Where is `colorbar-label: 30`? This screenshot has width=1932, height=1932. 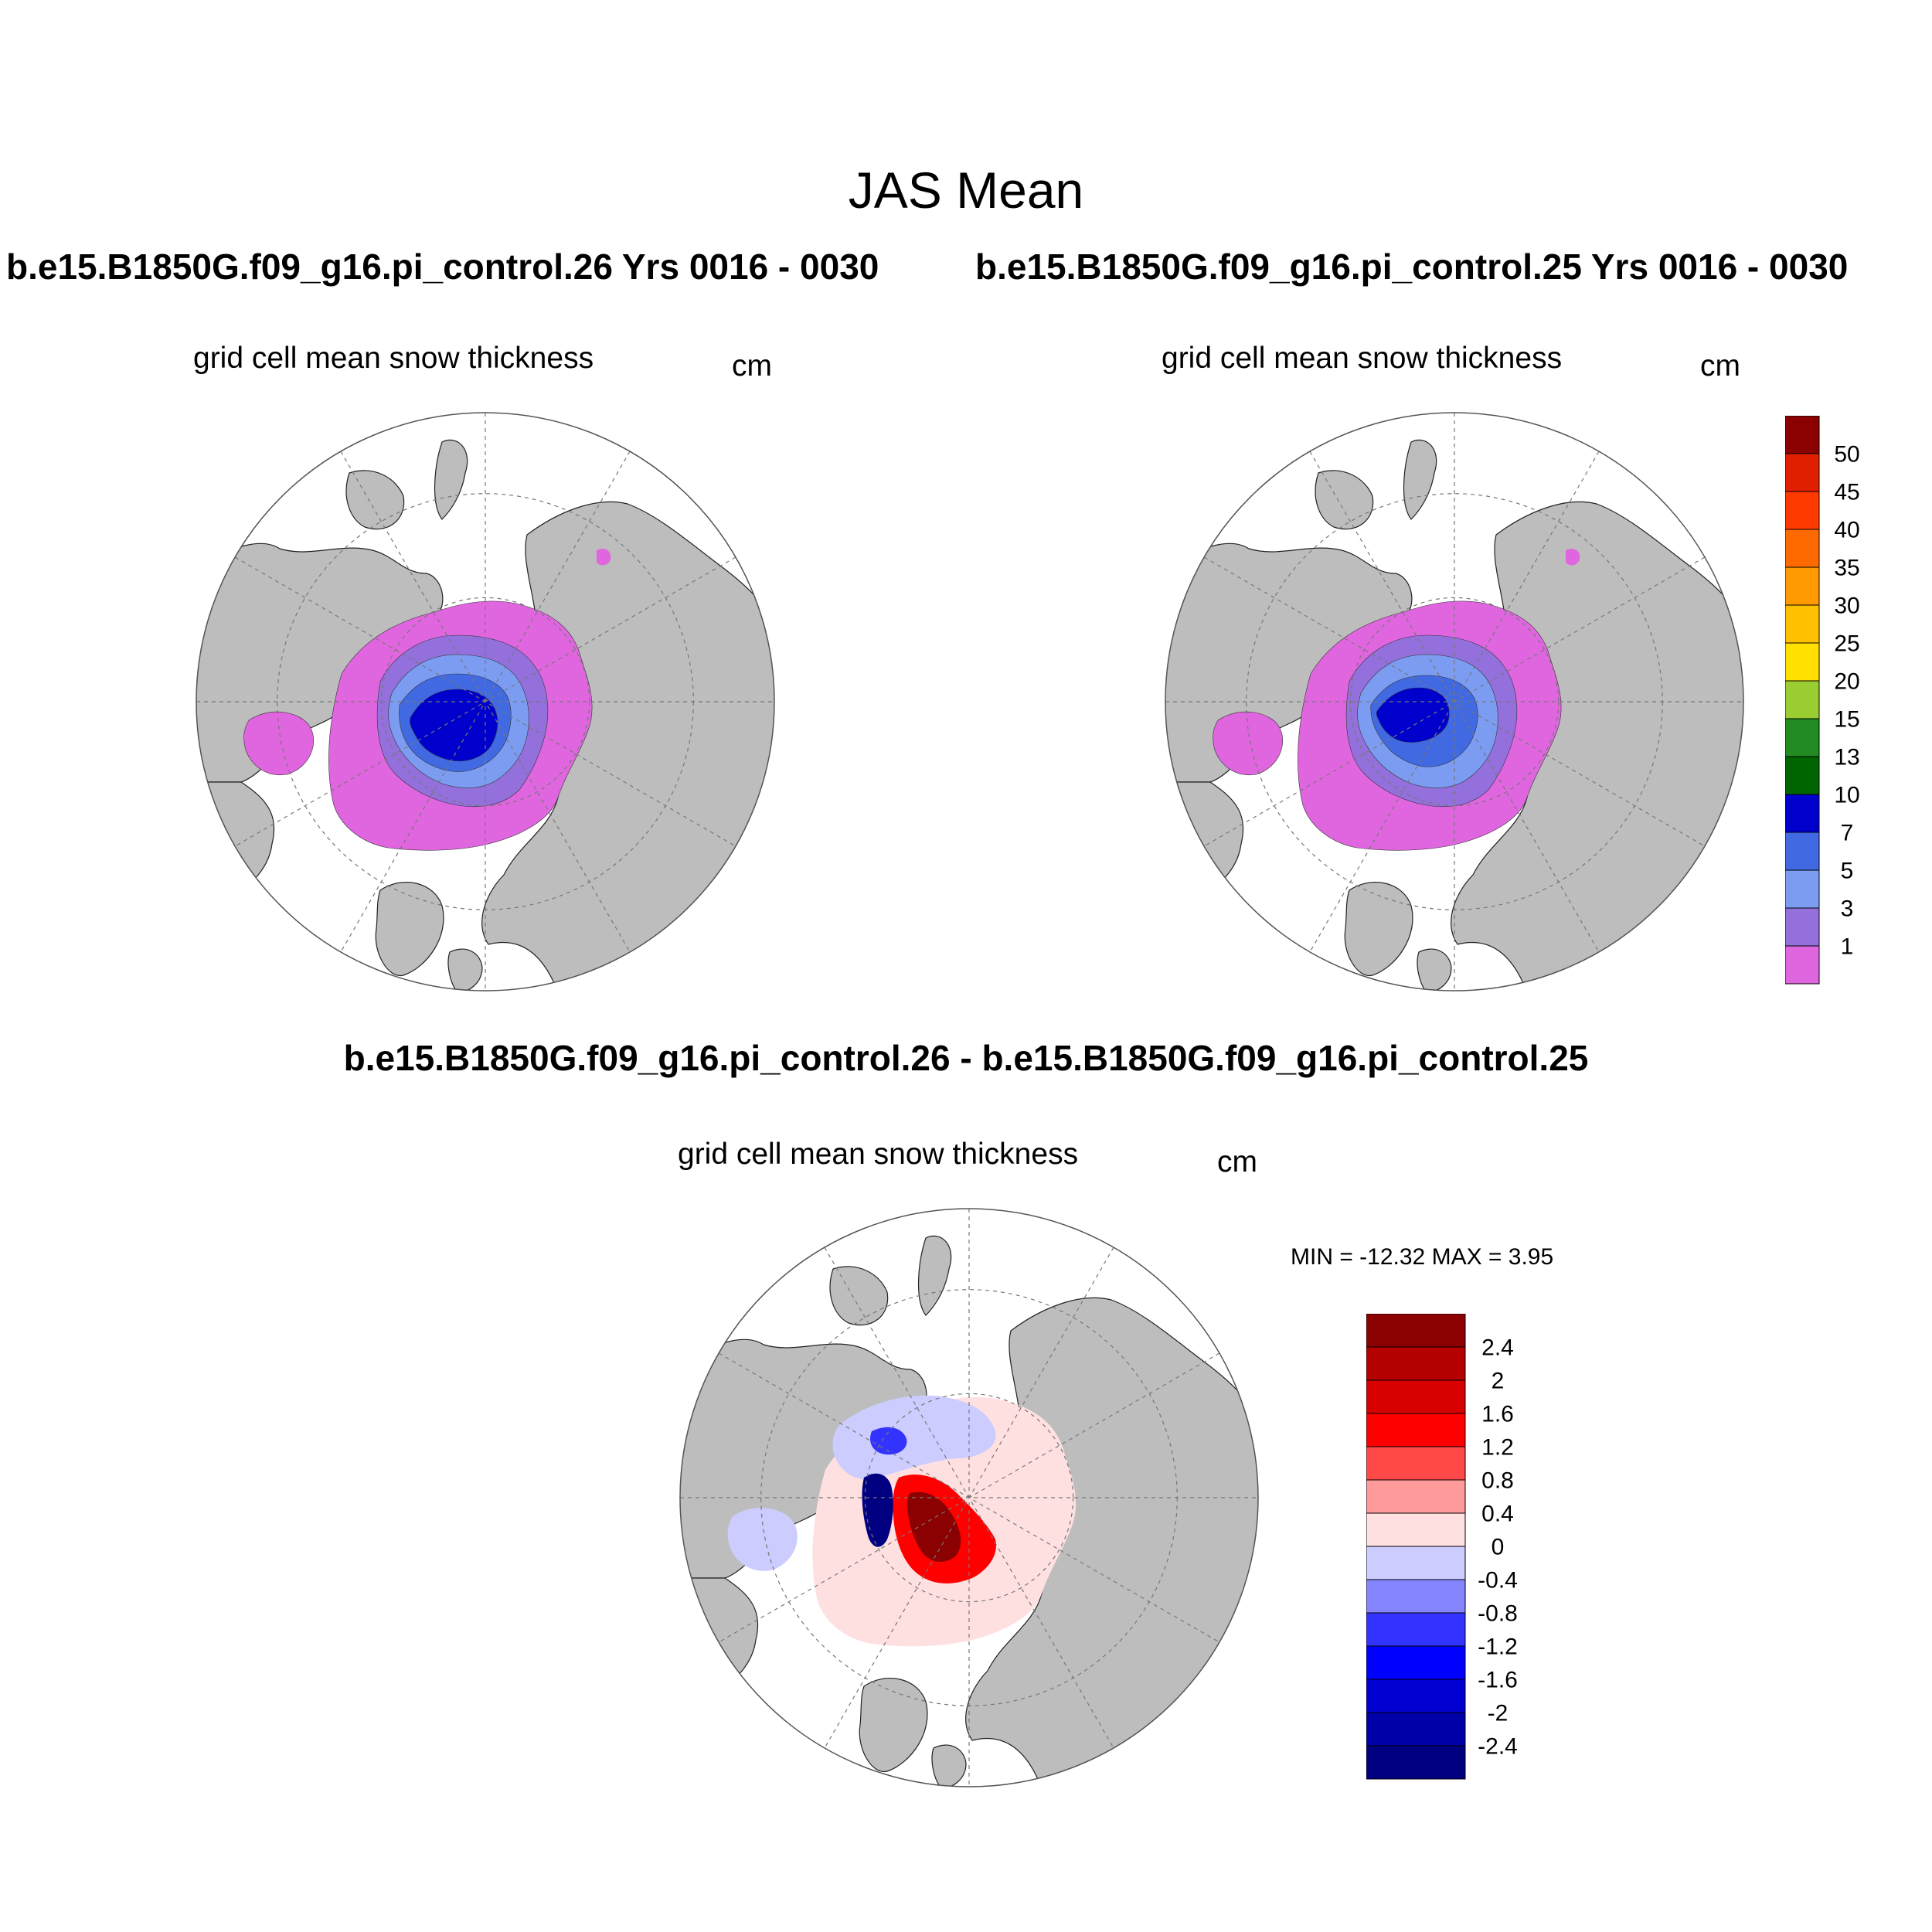
colorbar-label: 30 is located at coordinates (1846, 606).